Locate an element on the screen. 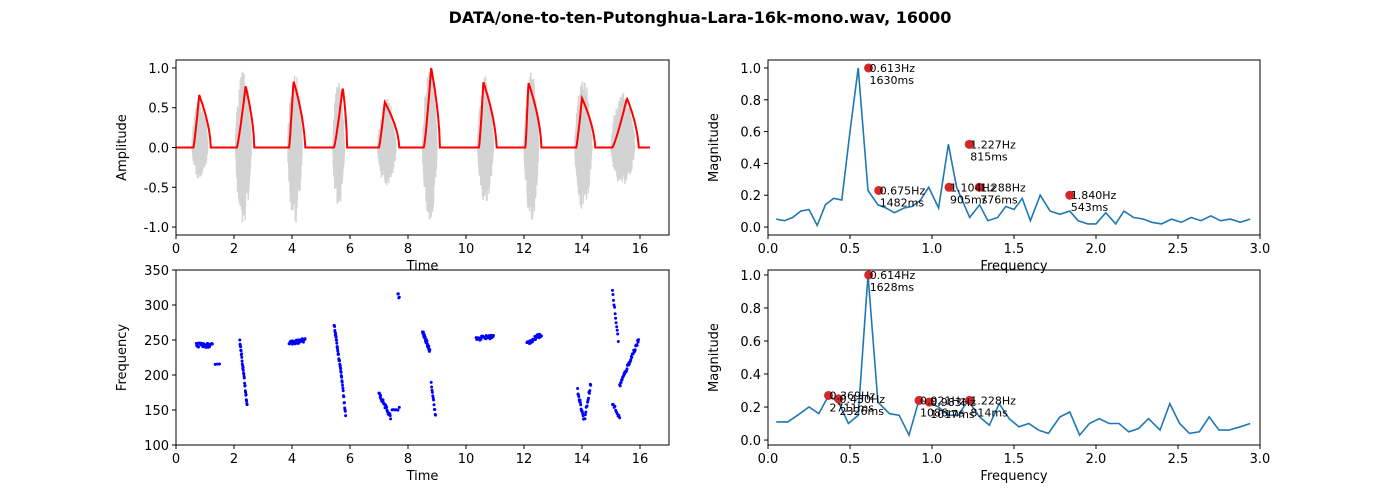  spectrum-top-xtick-label: 2.0 is located at coordinates (1096, 249).